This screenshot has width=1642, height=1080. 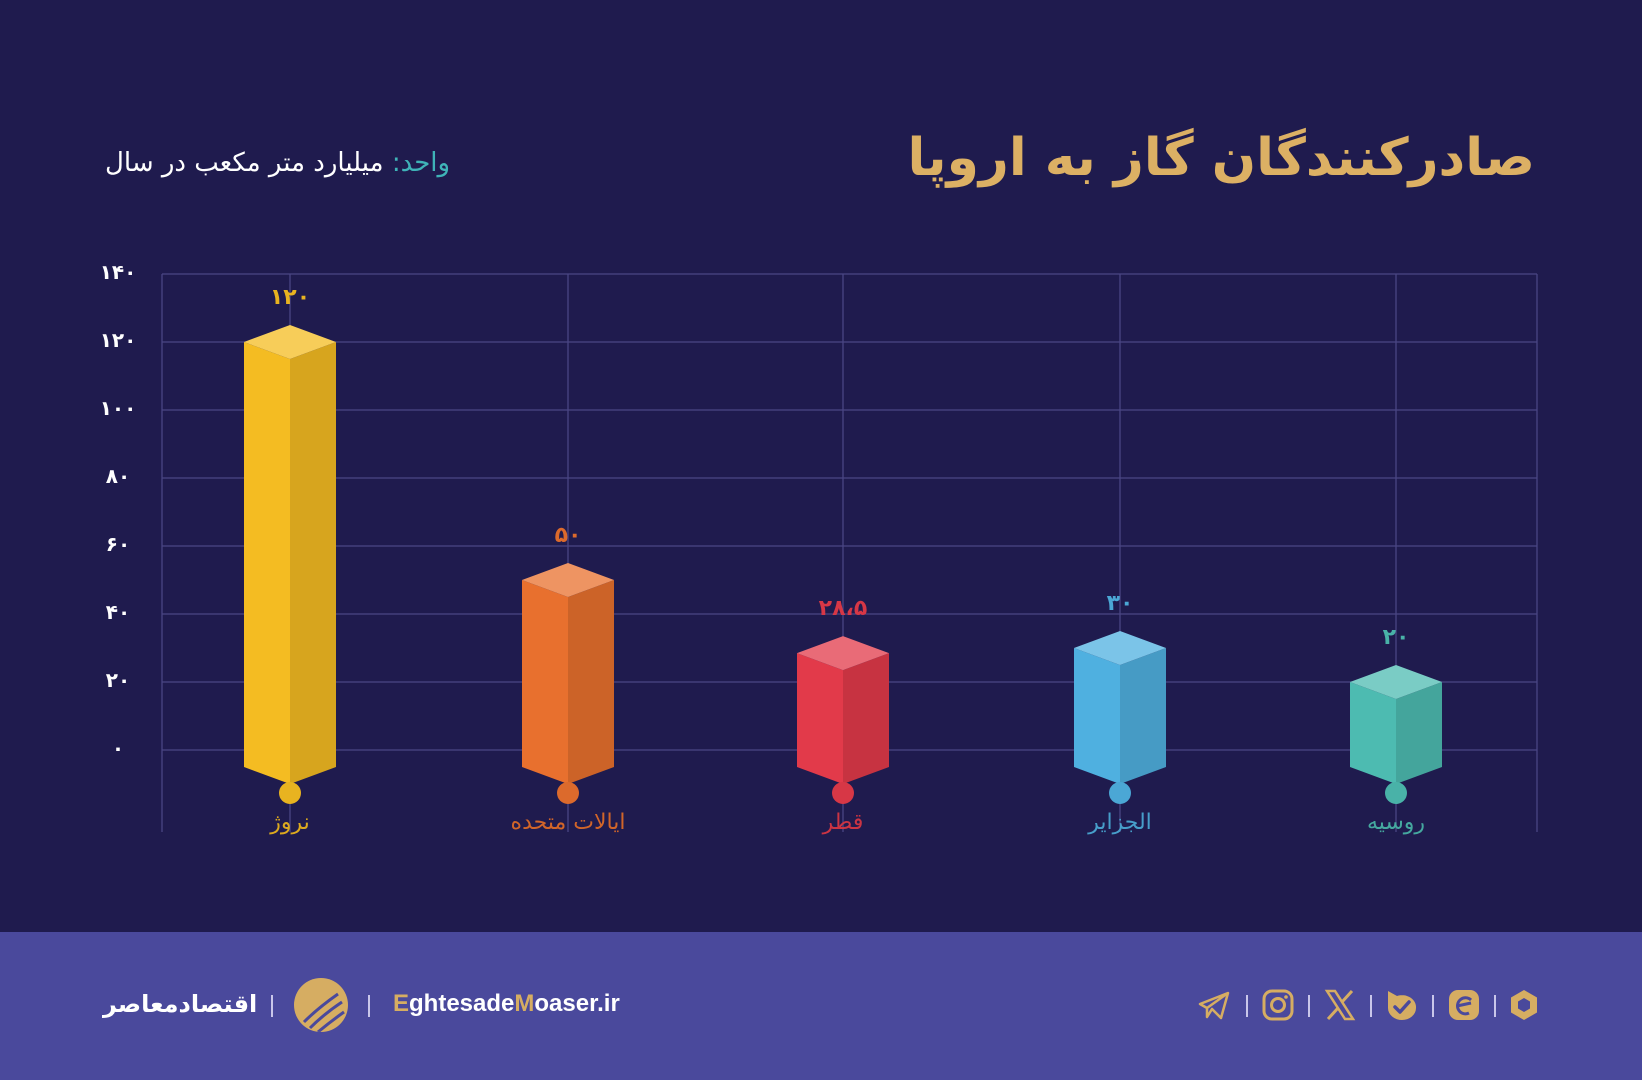 I want to click on unit-label: واحد: میلیارد متر مکعب در سال, so click(x=277, y=163).